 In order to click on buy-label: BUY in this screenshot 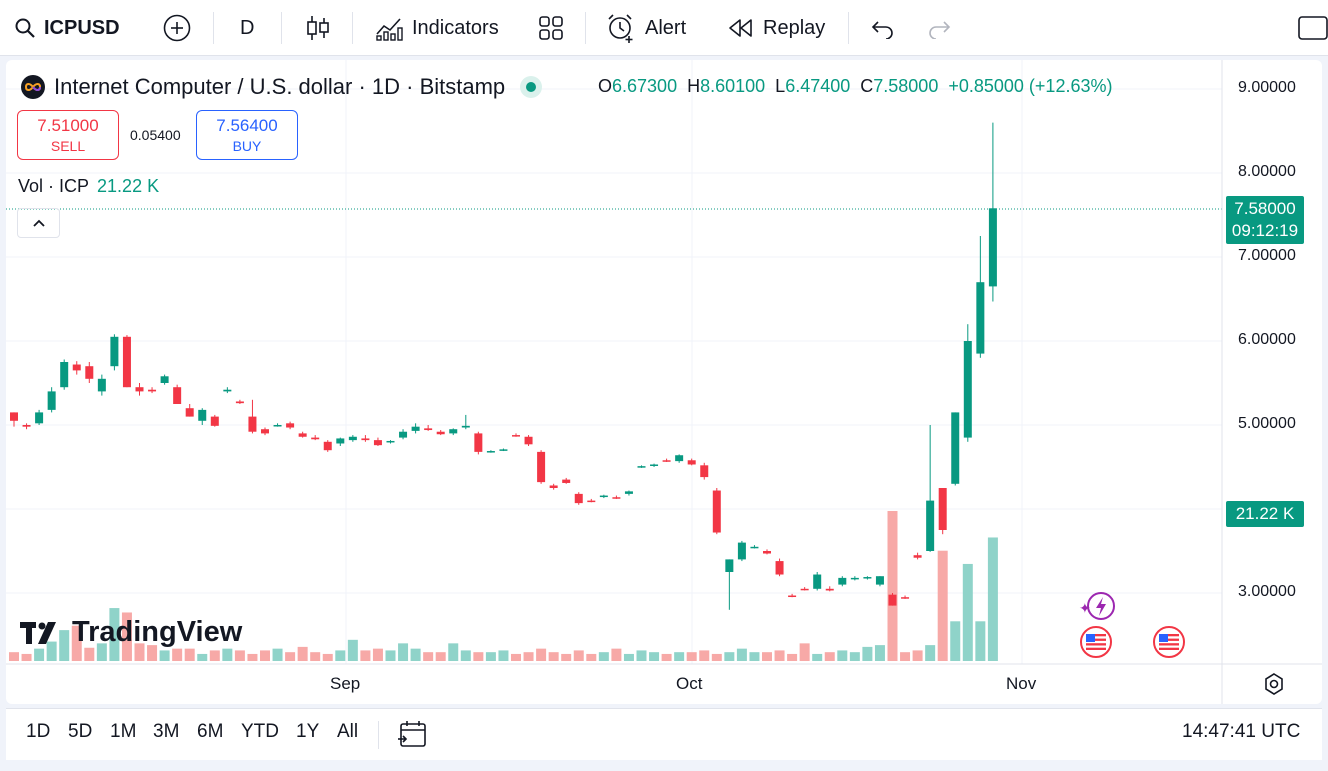, I will do `click(247, 146)`.